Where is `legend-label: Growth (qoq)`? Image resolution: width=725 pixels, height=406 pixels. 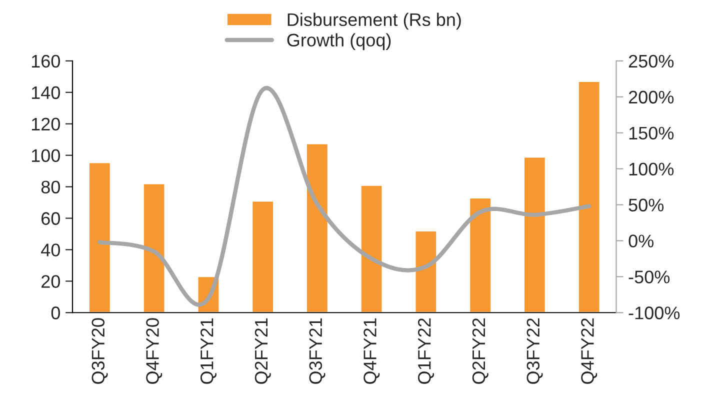
legend-label: Growth (qoq) is located at coordinates (339, 41).